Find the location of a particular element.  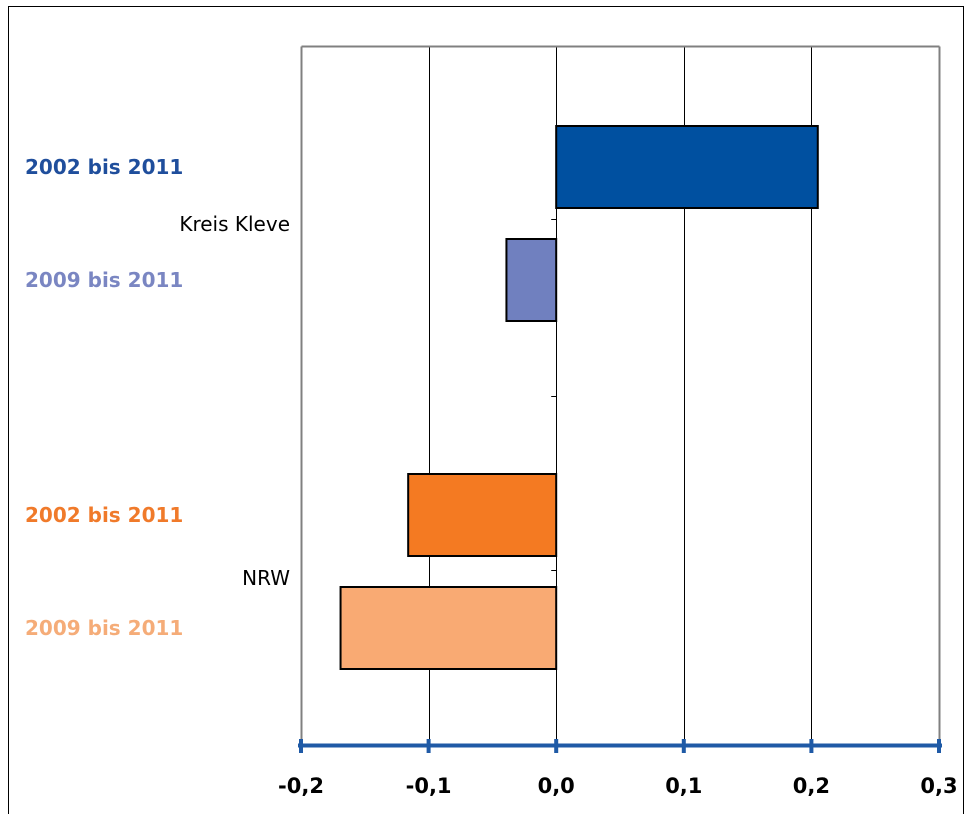

x-tick-label: -0,1 is located at coordinates (429, 786).